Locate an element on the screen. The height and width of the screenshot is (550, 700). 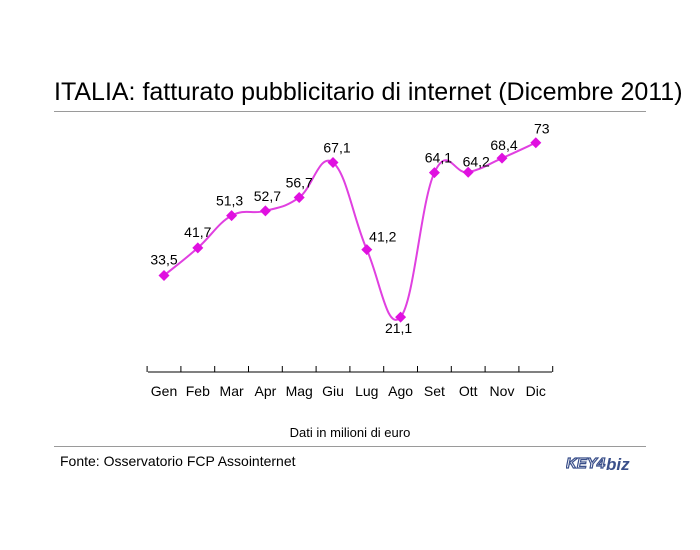
data-label-lug: 41,2 is located at coordinates (382, 237).